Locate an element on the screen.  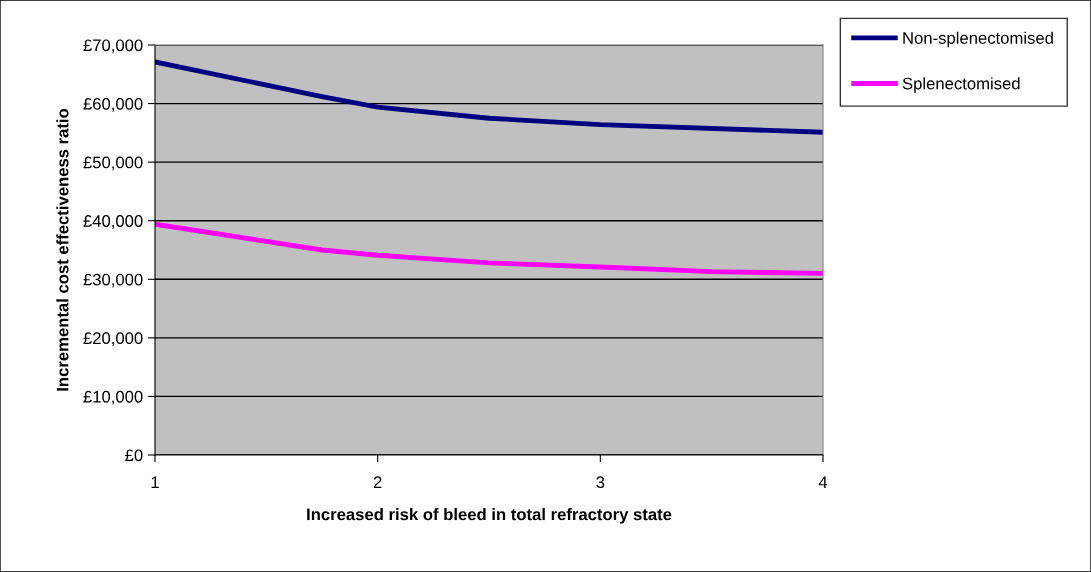
y-tick-label: £30,000 is located at coordinates (113, 280).